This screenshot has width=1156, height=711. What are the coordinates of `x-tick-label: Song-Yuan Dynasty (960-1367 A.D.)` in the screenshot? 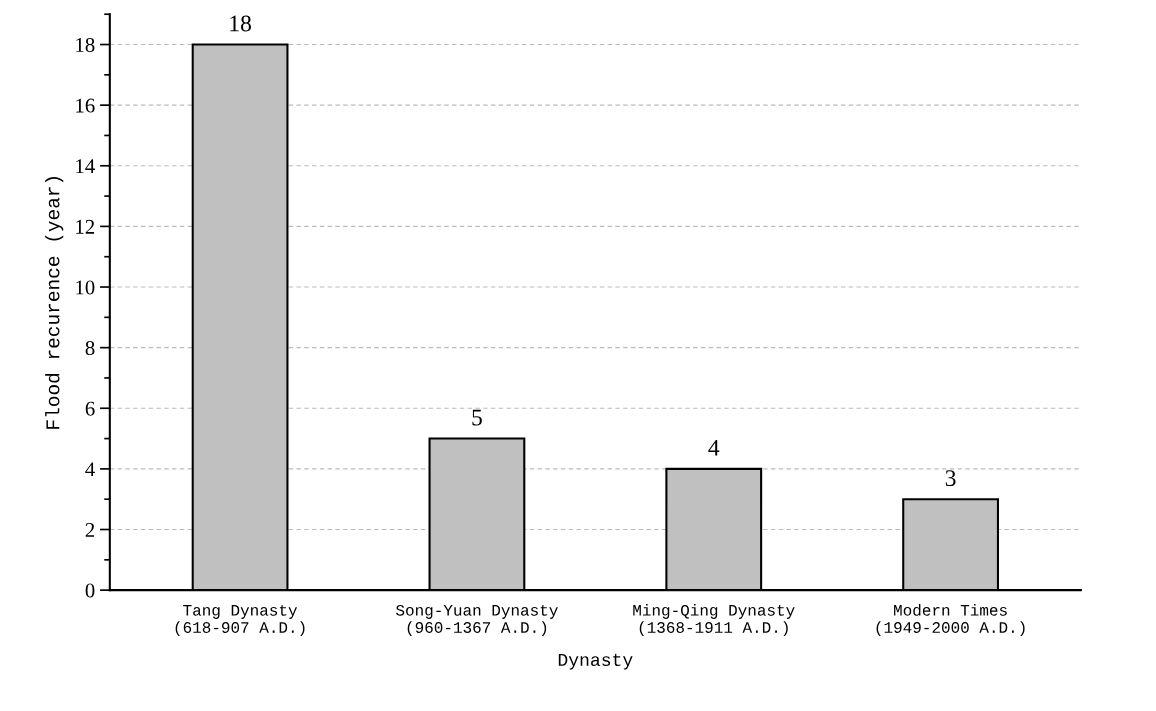 It's located at (477, 620).